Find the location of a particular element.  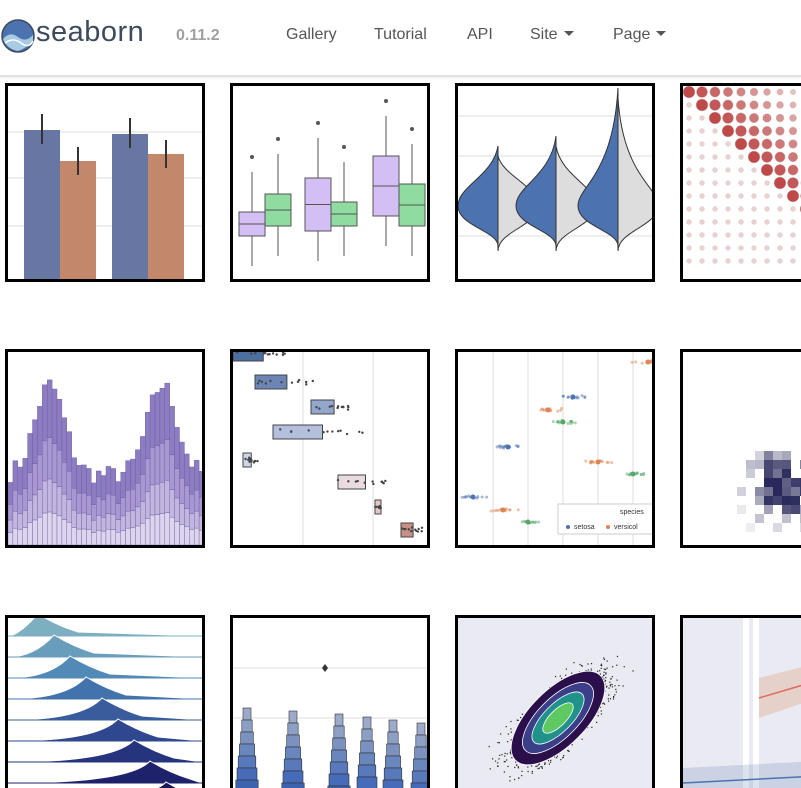

nav-page: Page is located at coordinates (640, 35).